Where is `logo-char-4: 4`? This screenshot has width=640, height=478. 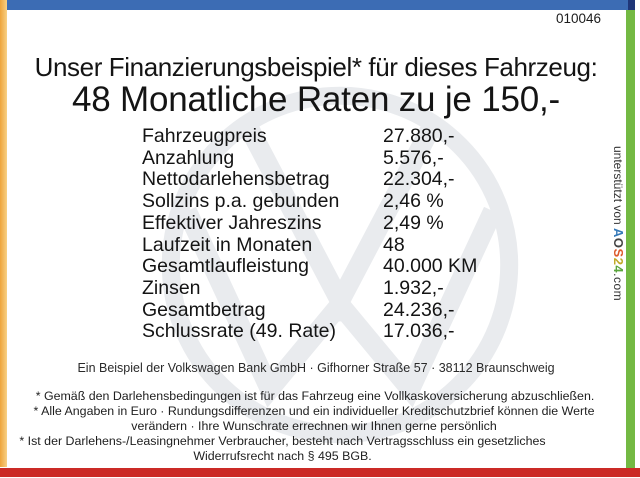 logo-char-4: 4 is located at coordinates (618, 269).